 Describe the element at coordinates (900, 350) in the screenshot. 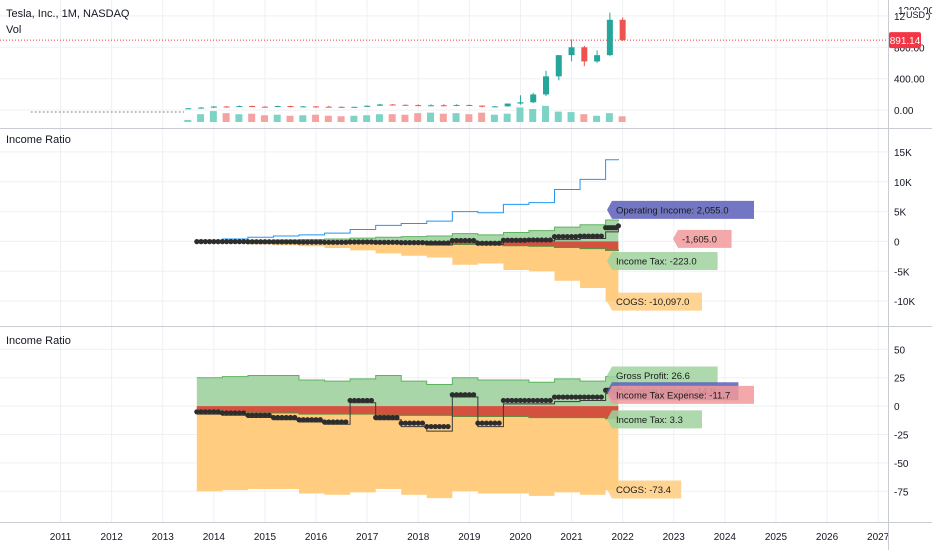

I see `ratio-tick-label: 50` at that location.